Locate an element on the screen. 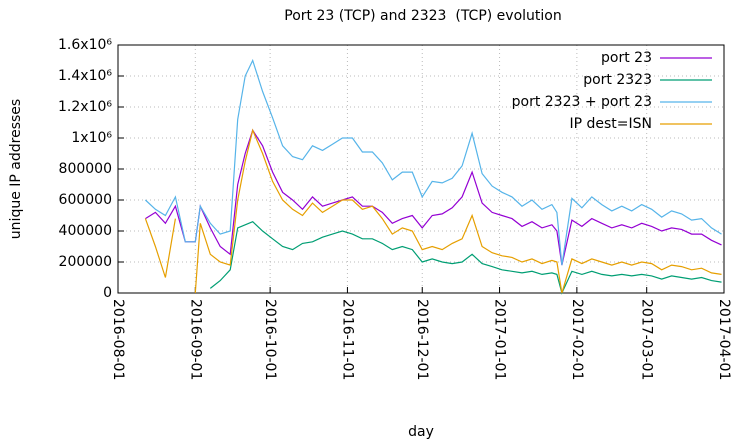 The width and height of the screenshot is (741, 442). legend-label: IP dest=ISN is located at coordinates (610, 124).